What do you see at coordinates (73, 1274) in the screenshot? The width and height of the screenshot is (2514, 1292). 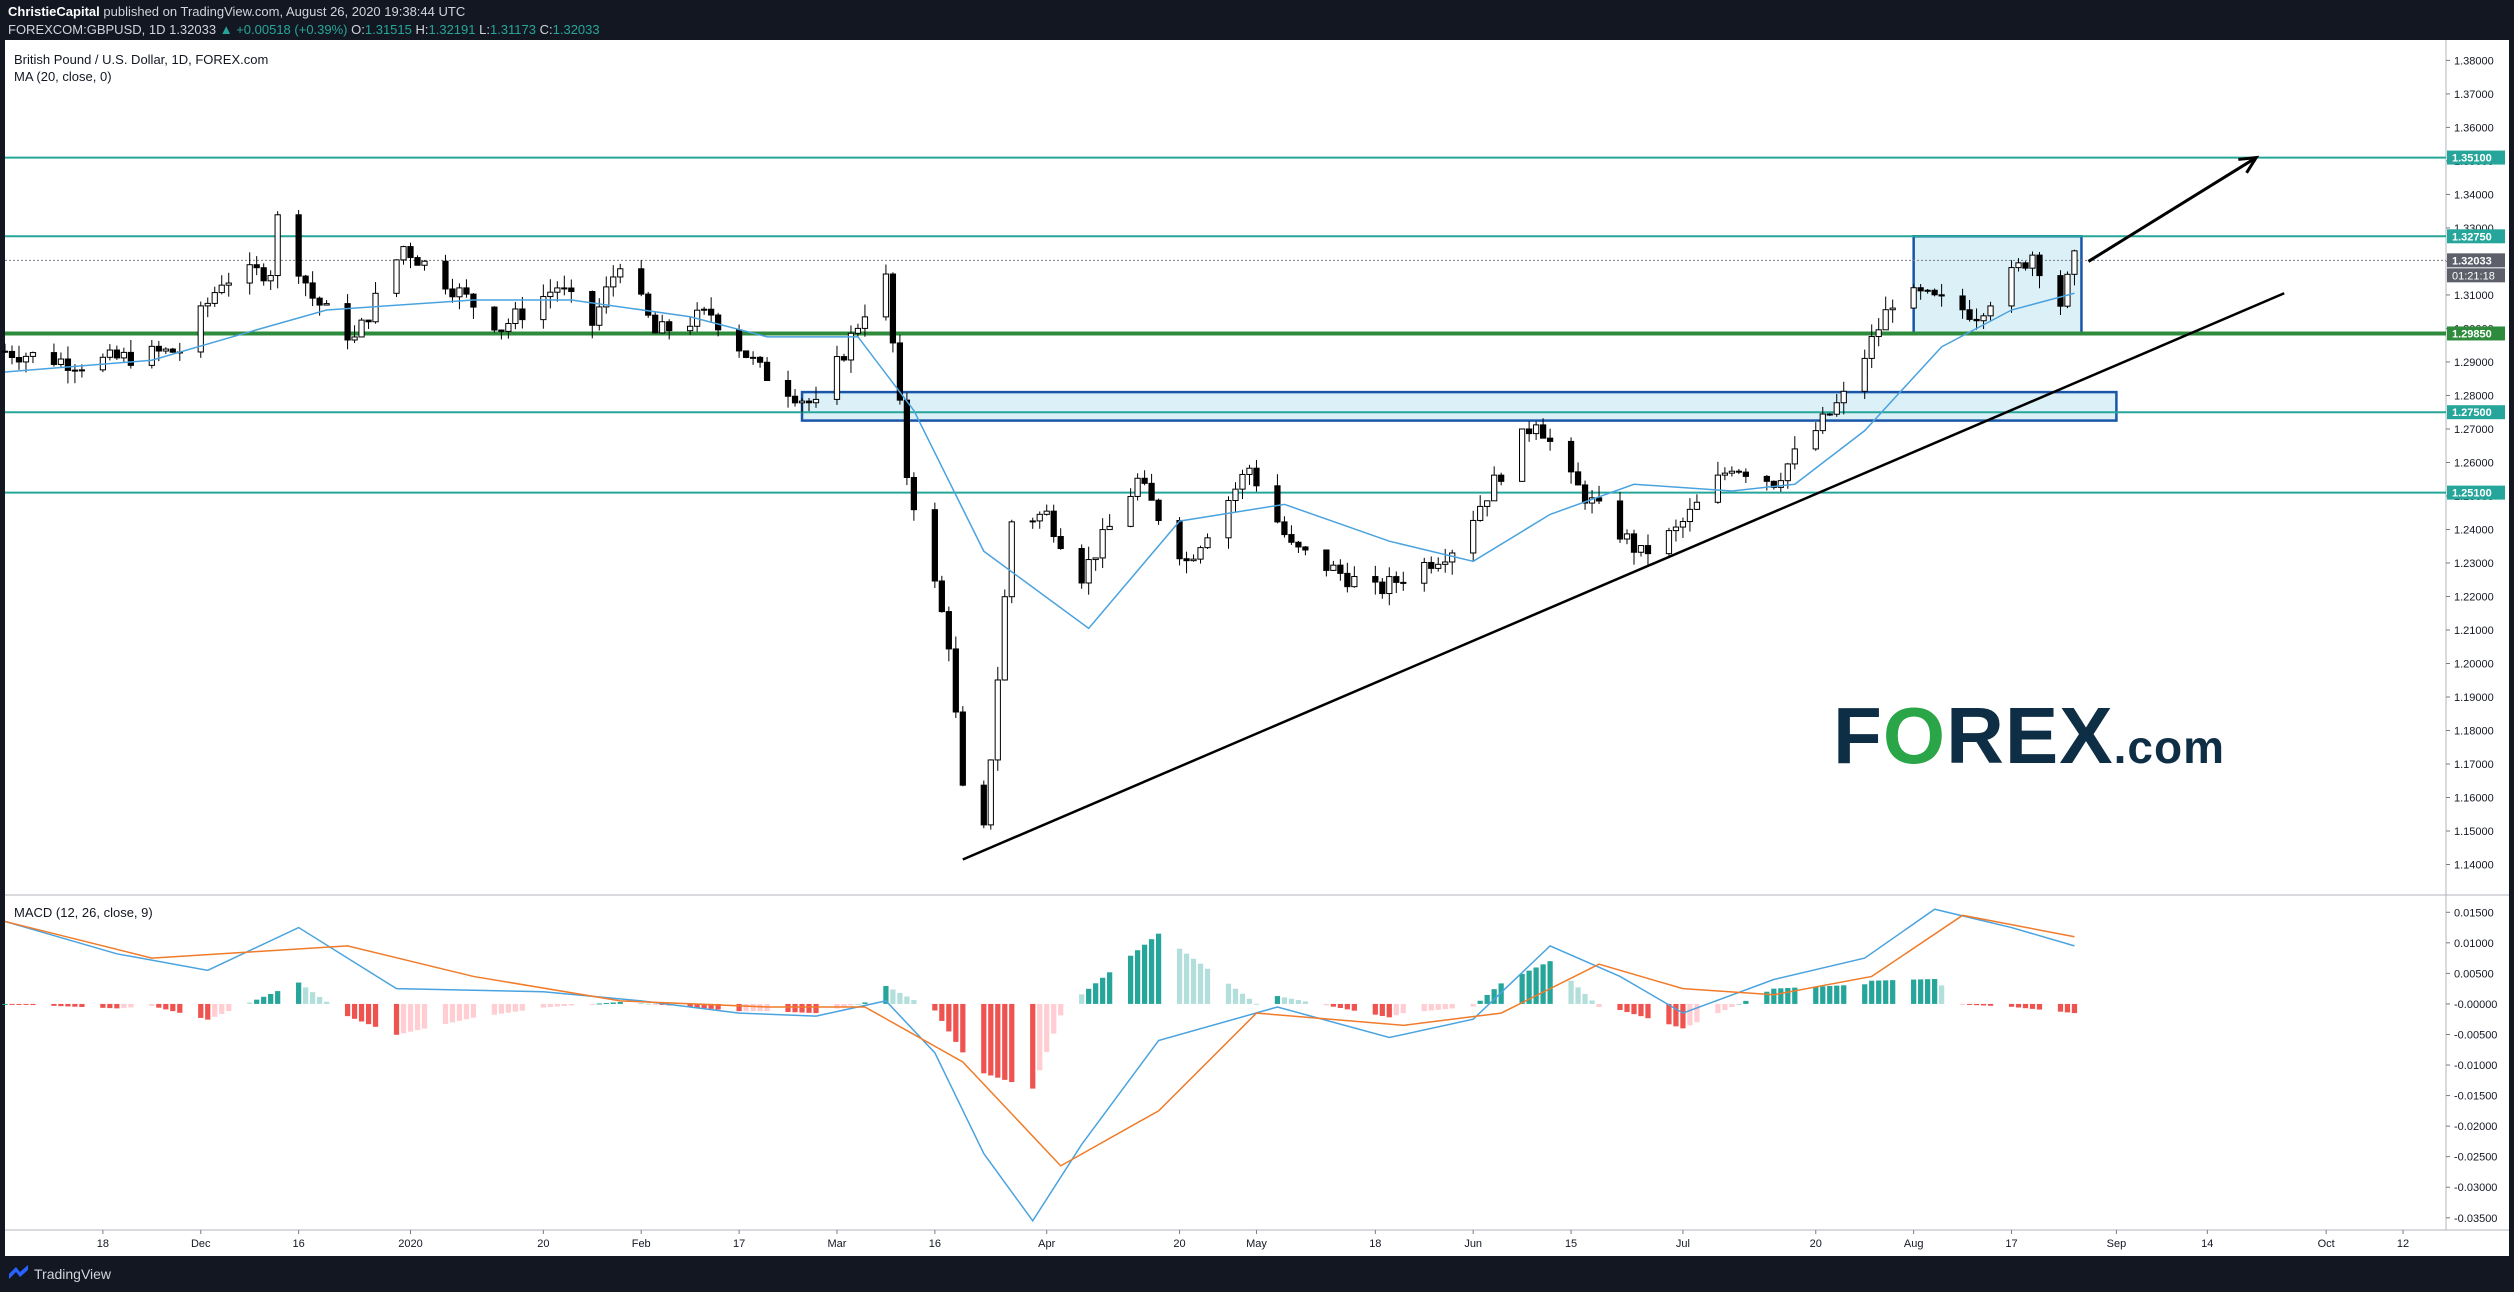 I see `footer-brand: TradingView` at bounding box center [73, 1274].